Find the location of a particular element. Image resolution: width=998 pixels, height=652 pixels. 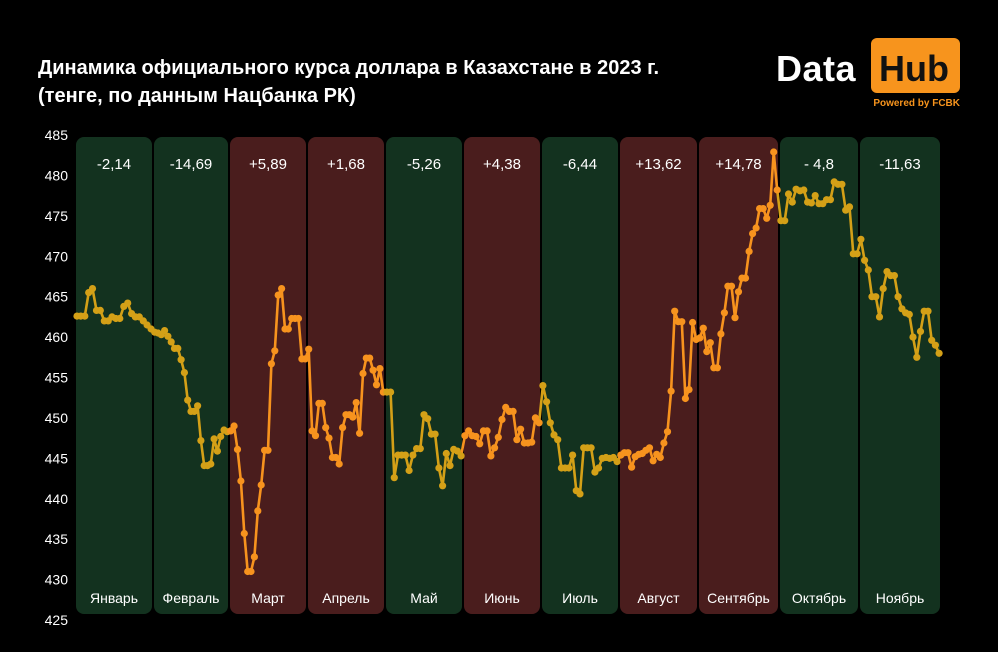

y-tick-label: 470 is located at coordinates (57, 256).